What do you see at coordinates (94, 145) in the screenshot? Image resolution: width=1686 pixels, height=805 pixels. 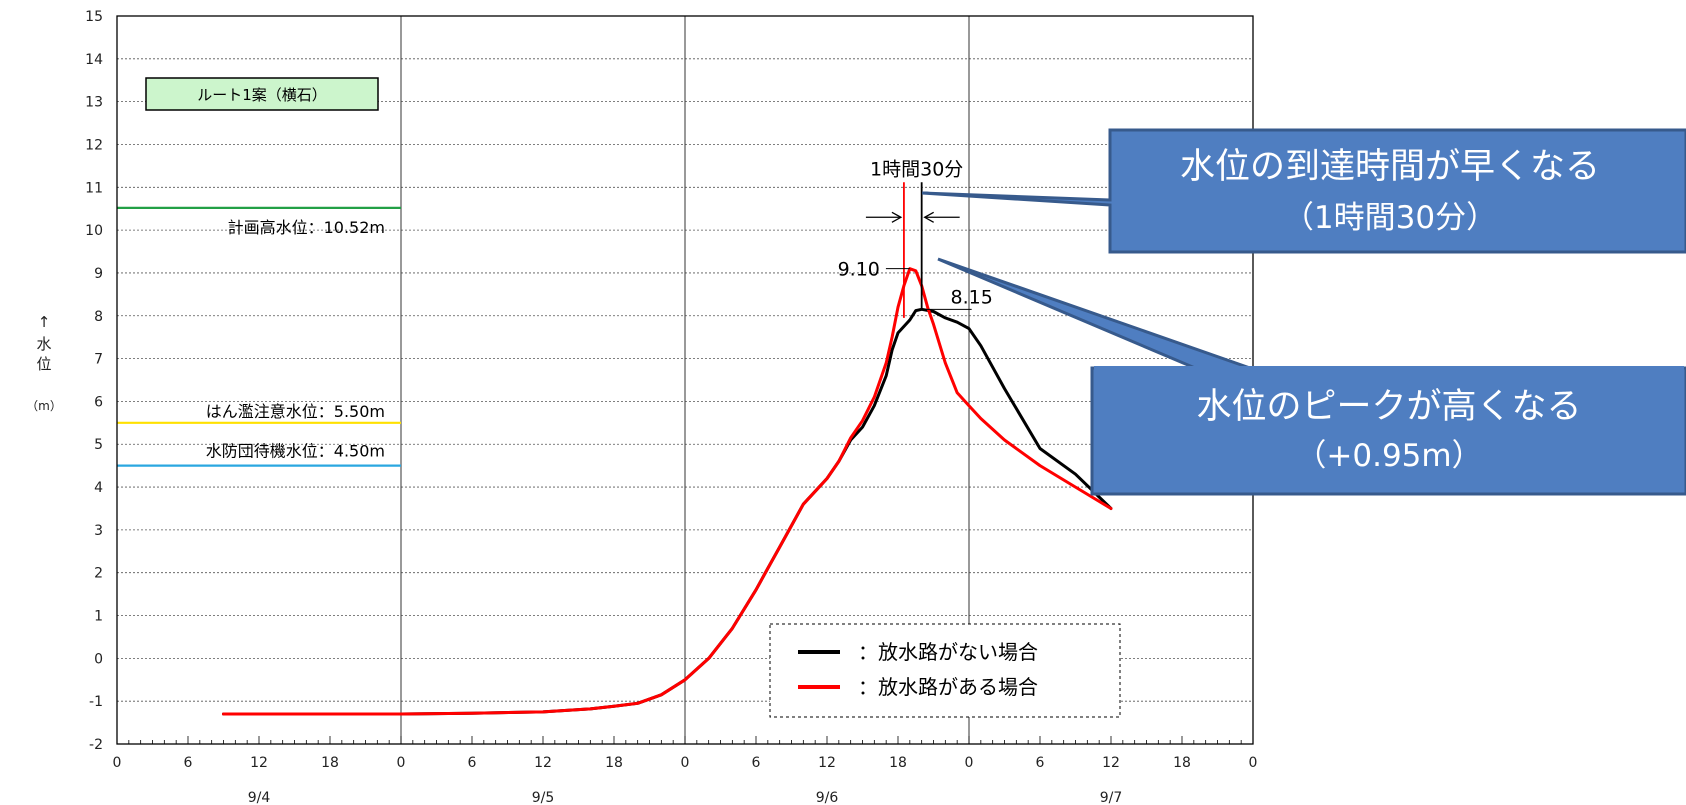 I see `y-tick-label: 12` at bounding box center [94, 145].